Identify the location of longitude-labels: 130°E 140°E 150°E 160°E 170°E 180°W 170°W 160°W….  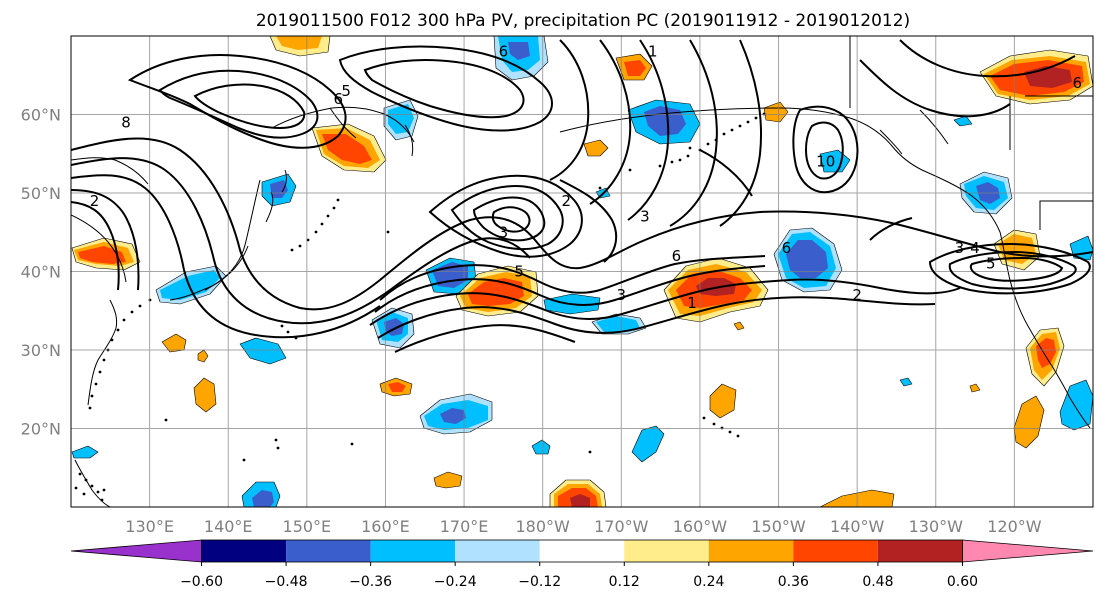
(583, 526).